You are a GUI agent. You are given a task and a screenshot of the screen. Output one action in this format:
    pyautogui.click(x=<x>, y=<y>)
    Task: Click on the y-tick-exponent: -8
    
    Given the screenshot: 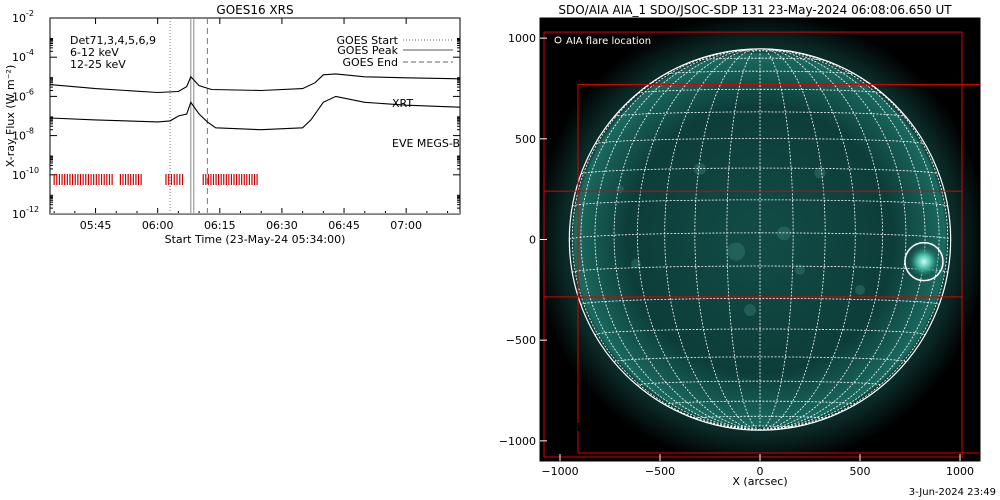 What is the action you would take?
    pyautogui.click(x=30, y=131)
    